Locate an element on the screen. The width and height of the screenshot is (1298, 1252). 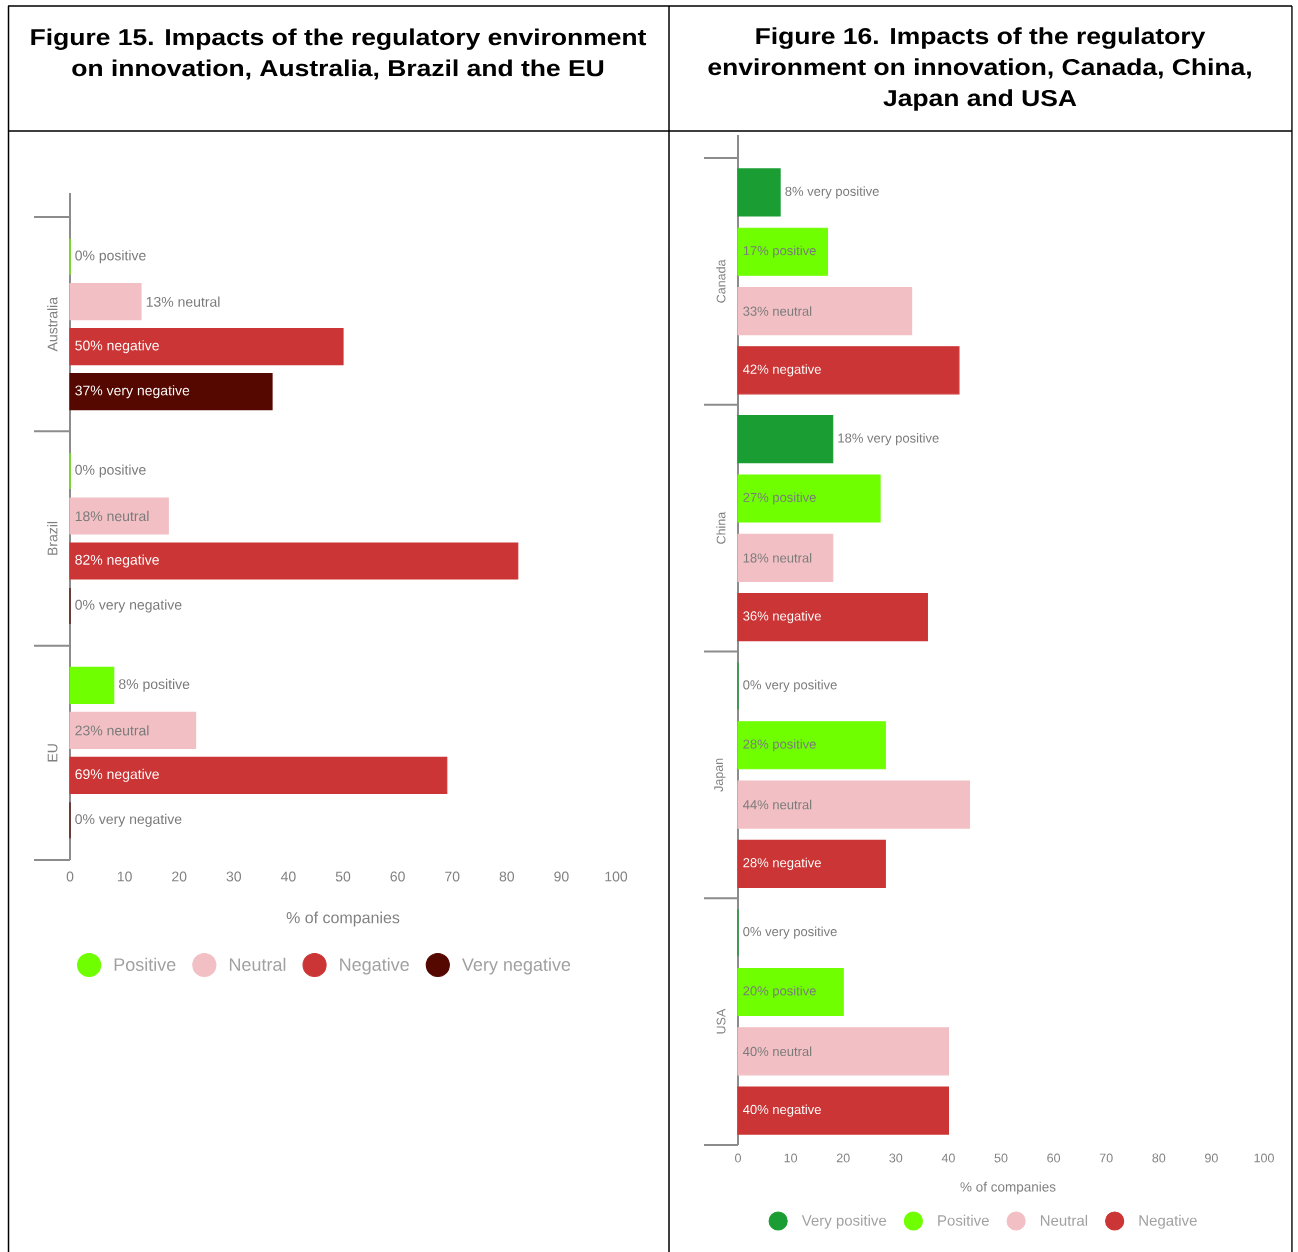
y-tick-label: USA is located at coordinates (721, 1021).